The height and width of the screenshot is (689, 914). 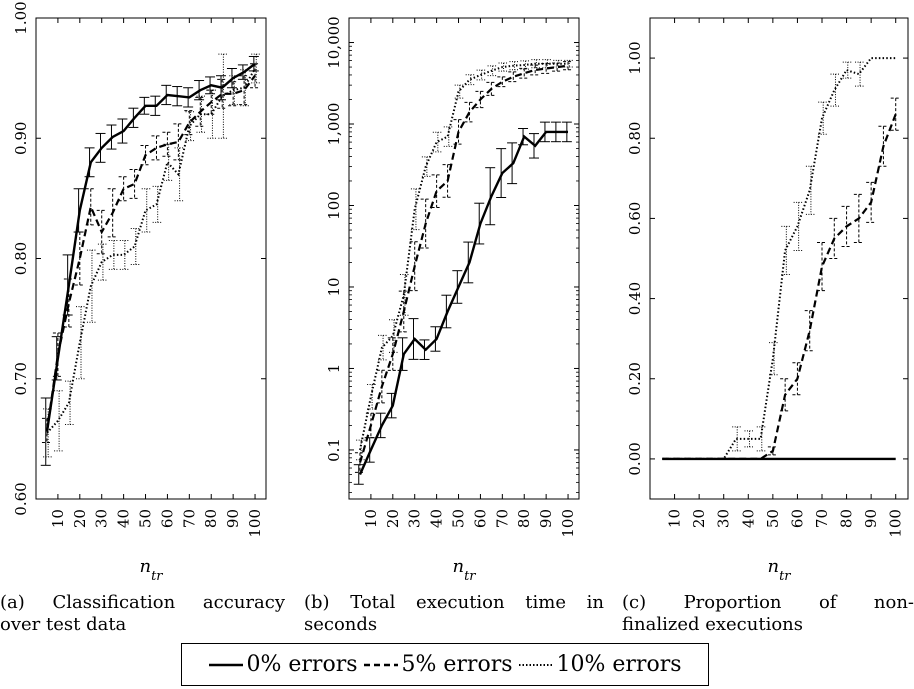 What do you see at coordinates (341, 624) in the screenshot?
I see `caption-b-line2: seconds` at bounding box center [341, 624].